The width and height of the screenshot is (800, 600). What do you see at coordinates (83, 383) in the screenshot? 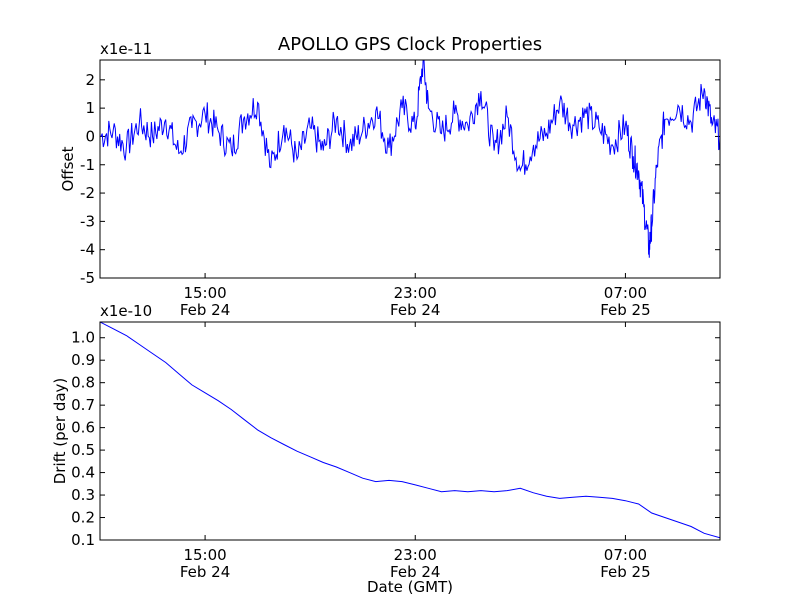
I see `drift-y-tick-label: 0.8` at bounding box center [83, 383].